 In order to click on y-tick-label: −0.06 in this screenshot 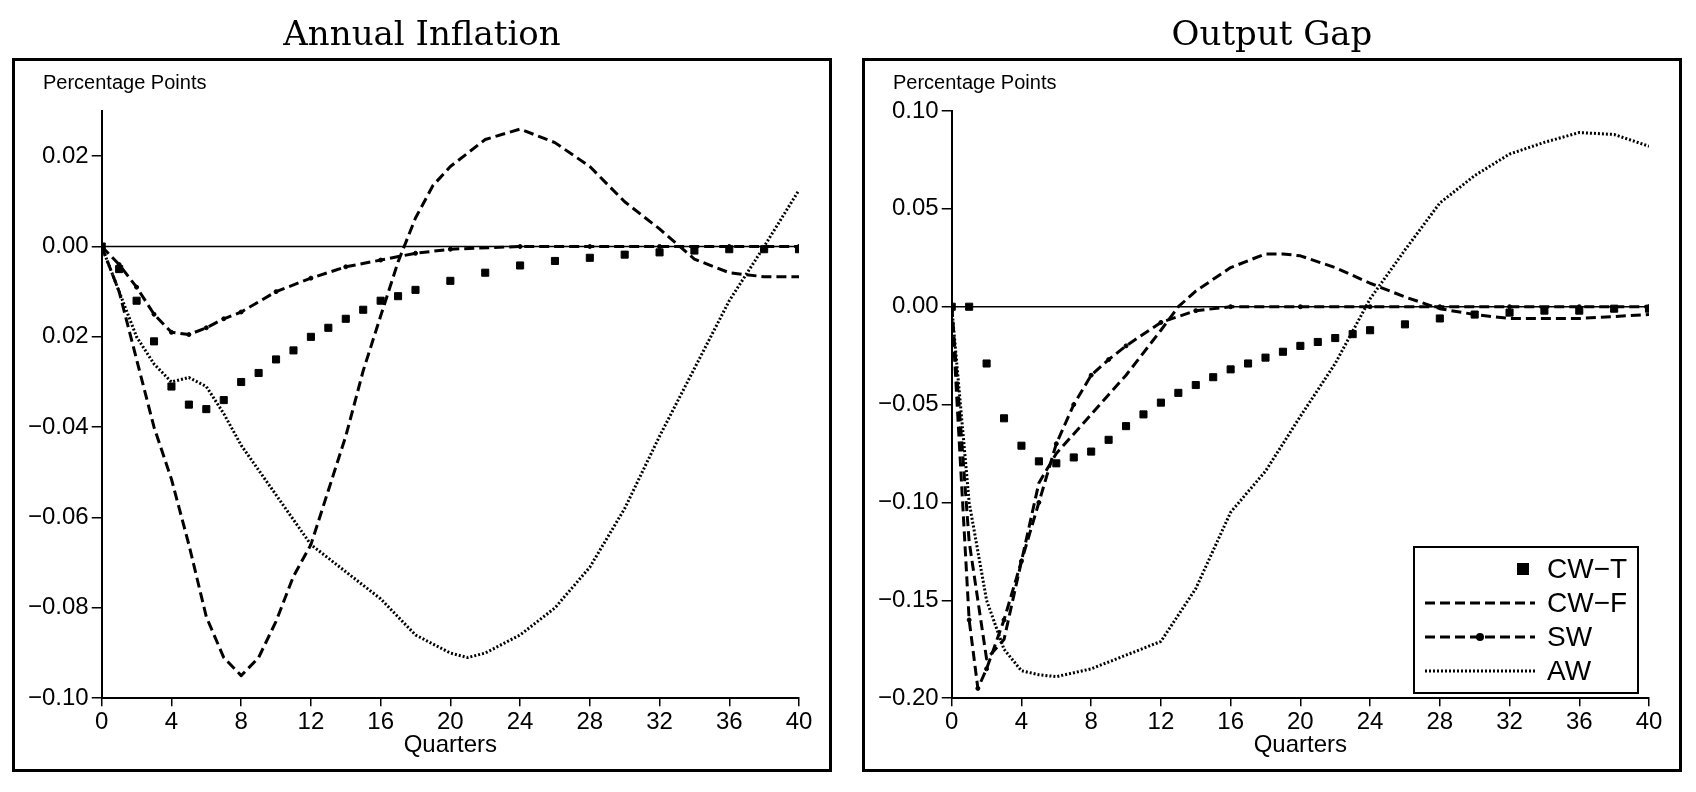, I will do `click(58, 516)`.